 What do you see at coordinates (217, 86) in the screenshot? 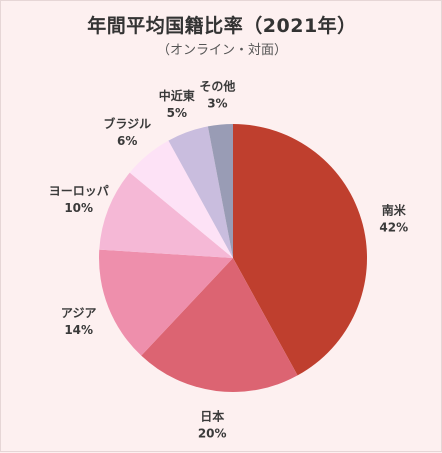
I see `slice-label-name: その他` at bounding box center [217, 86].